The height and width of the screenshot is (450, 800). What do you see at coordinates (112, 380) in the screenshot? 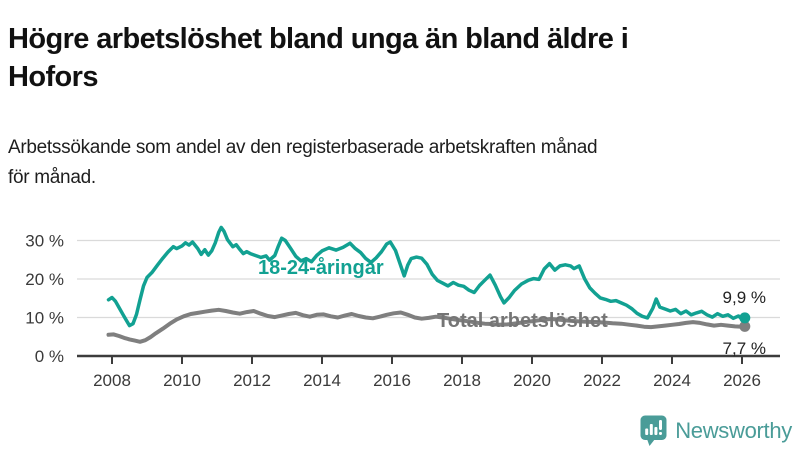
I see `x-axis-label-2008: 2008` at bounding box center [112, 380].